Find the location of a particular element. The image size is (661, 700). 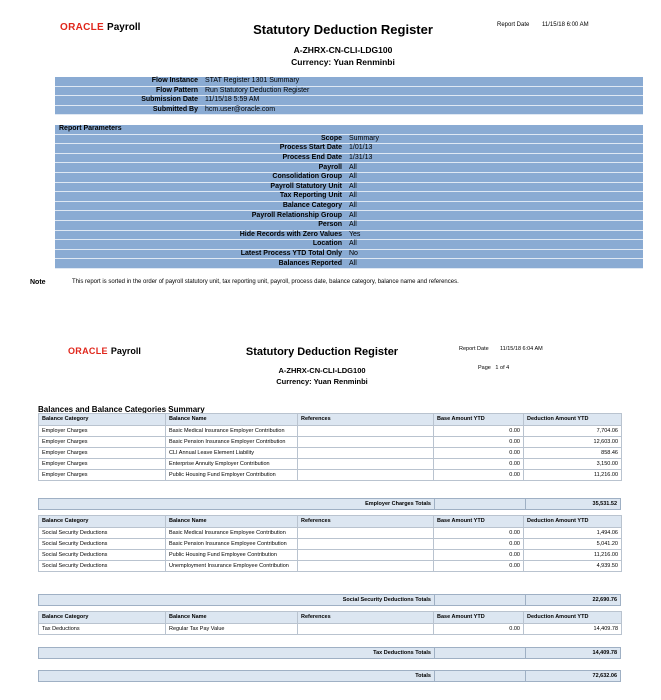

info-value: hcm.user@oracle.com is located at coordinates (424, 110).